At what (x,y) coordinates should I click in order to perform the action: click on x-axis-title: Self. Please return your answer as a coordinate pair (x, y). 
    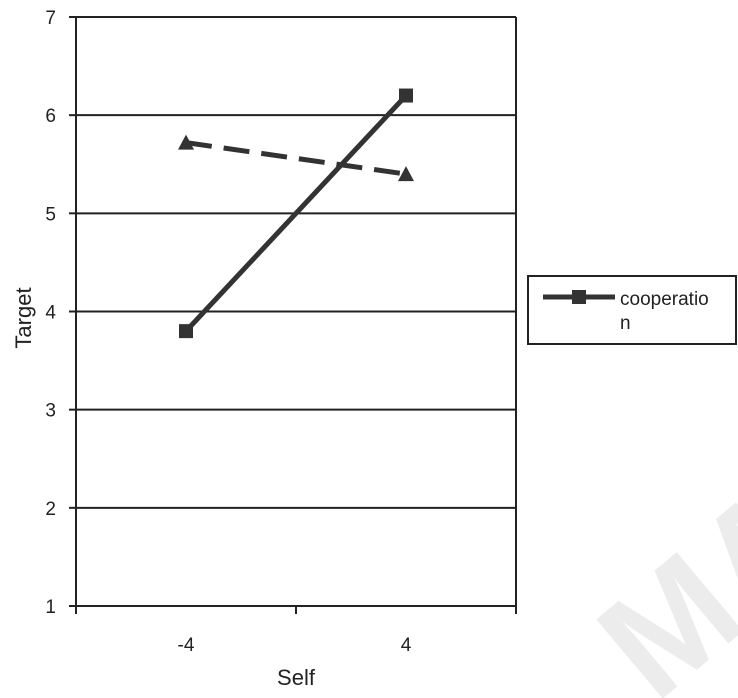
    Looking at the image, I should click on (296, 677).